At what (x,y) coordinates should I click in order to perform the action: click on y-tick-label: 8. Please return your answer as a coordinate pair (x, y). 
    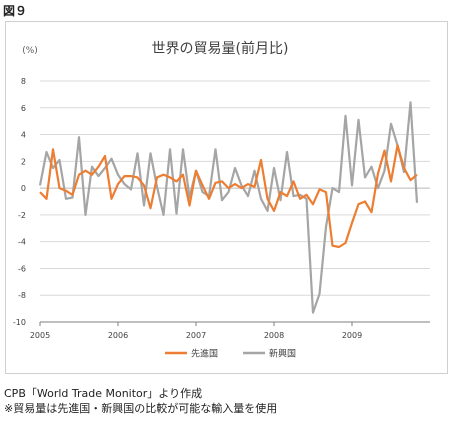
    Looking at the image, I should click on (23, 81).